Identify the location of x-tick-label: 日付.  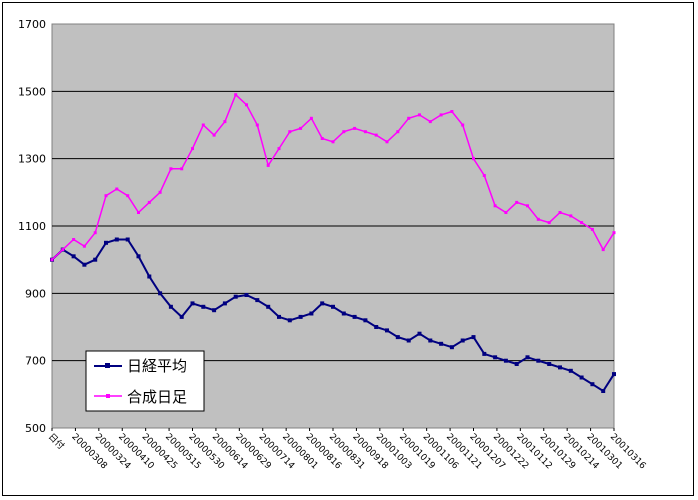
(56, 441).